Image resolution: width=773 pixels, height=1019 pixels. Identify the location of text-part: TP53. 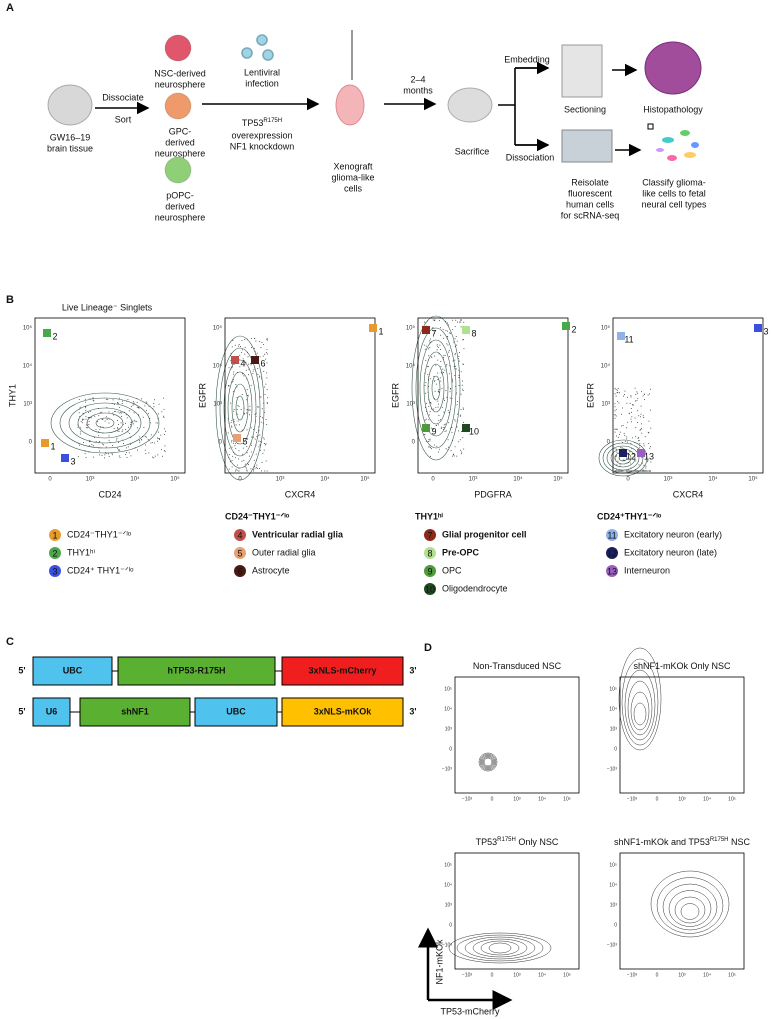
(487, 842).